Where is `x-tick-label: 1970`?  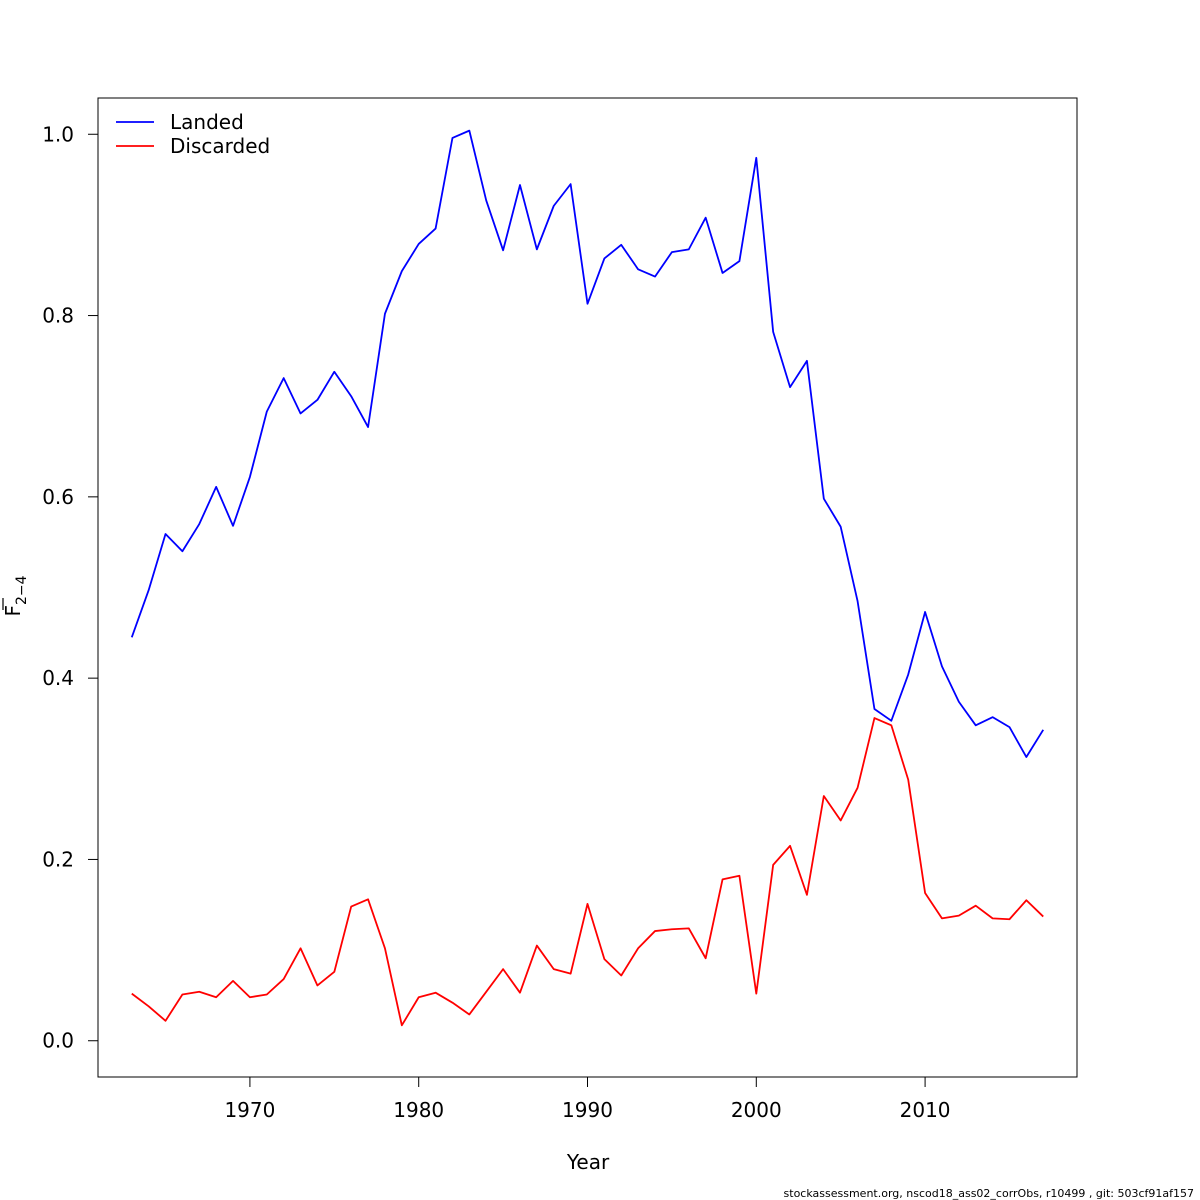 x-tick-label: 1970 is located at coordinates (249, 1110).